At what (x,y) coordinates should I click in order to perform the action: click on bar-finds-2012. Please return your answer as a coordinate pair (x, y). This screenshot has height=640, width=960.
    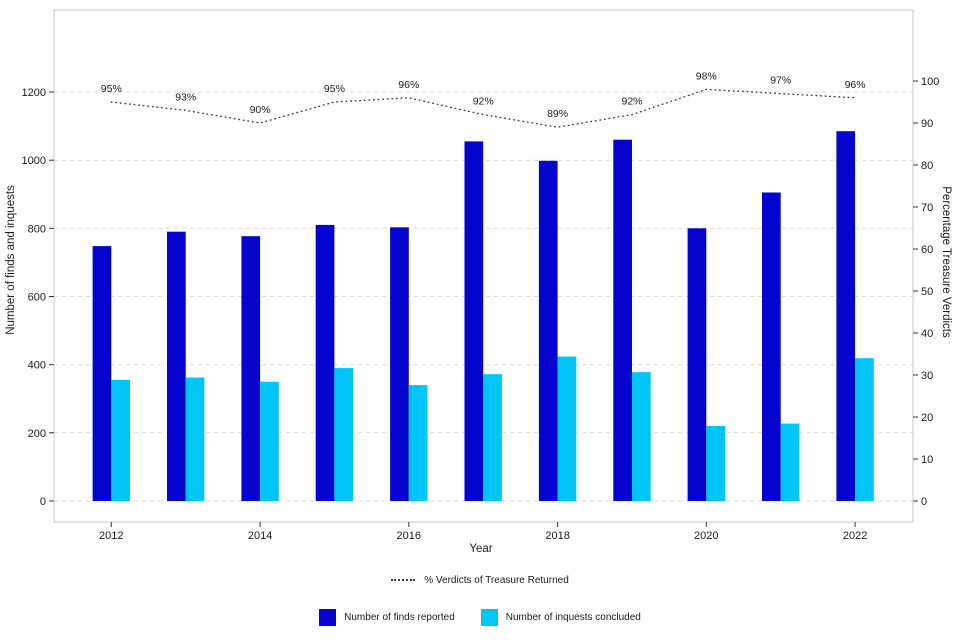
    Looking at the image, I should click on (102, 373).